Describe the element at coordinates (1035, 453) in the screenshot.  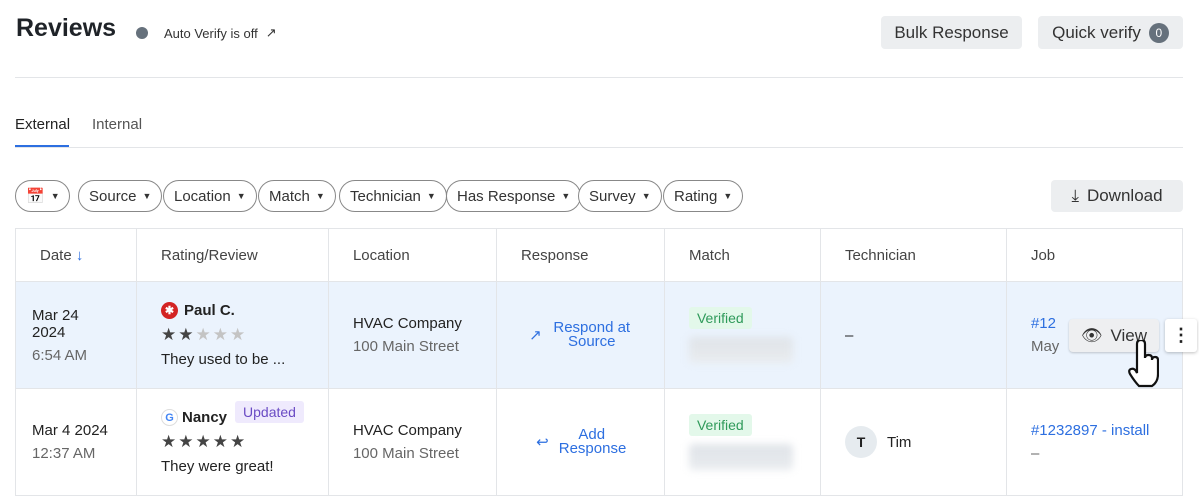
I see `job-date: –` at that location.